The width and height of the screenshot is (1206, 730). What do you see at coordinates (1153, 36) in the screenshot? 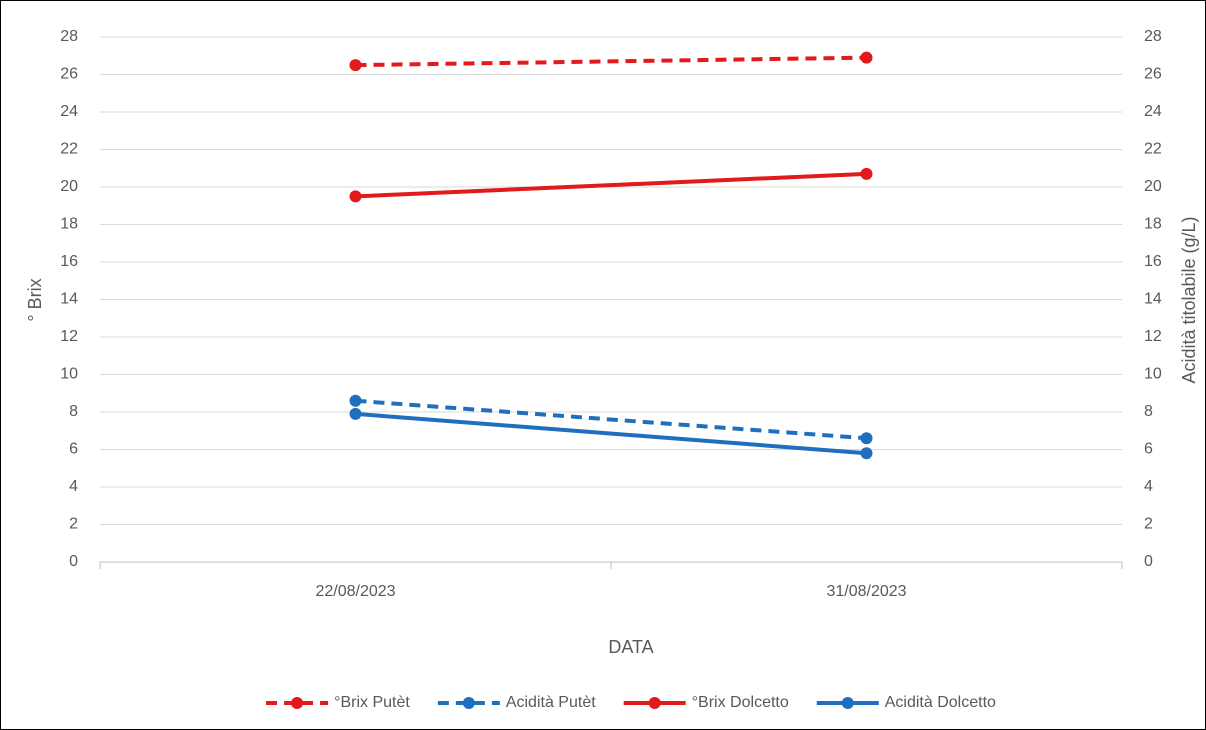
I see `y2-tick-label: 28` at bounding box center [1153, 36].